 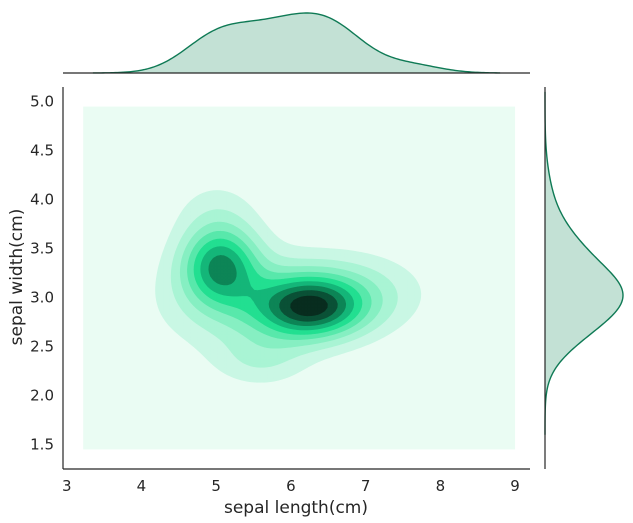 What do you see at coordinates (216, 486) in the screenshot?
I see `x-tick-label: 5` at bounding box center [216, 486].